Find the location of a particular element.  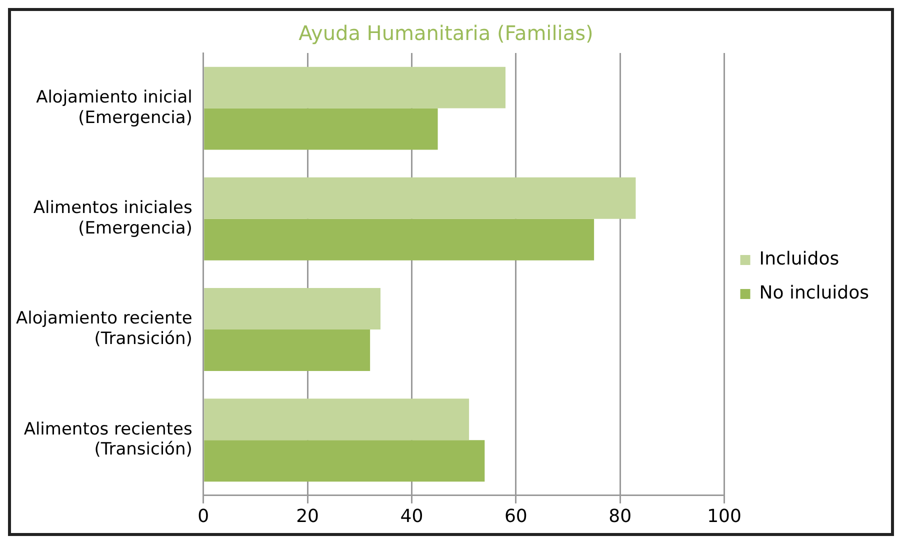

legend-label: Incluidos is located at coordinates (799, 259).